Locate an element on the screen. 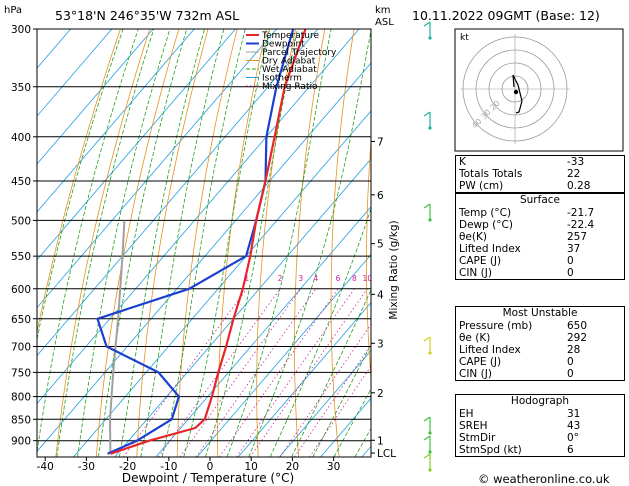 This screenshot has height=486, width=629. info-label: Pressure (mb) is located at coordinates (496, 326).